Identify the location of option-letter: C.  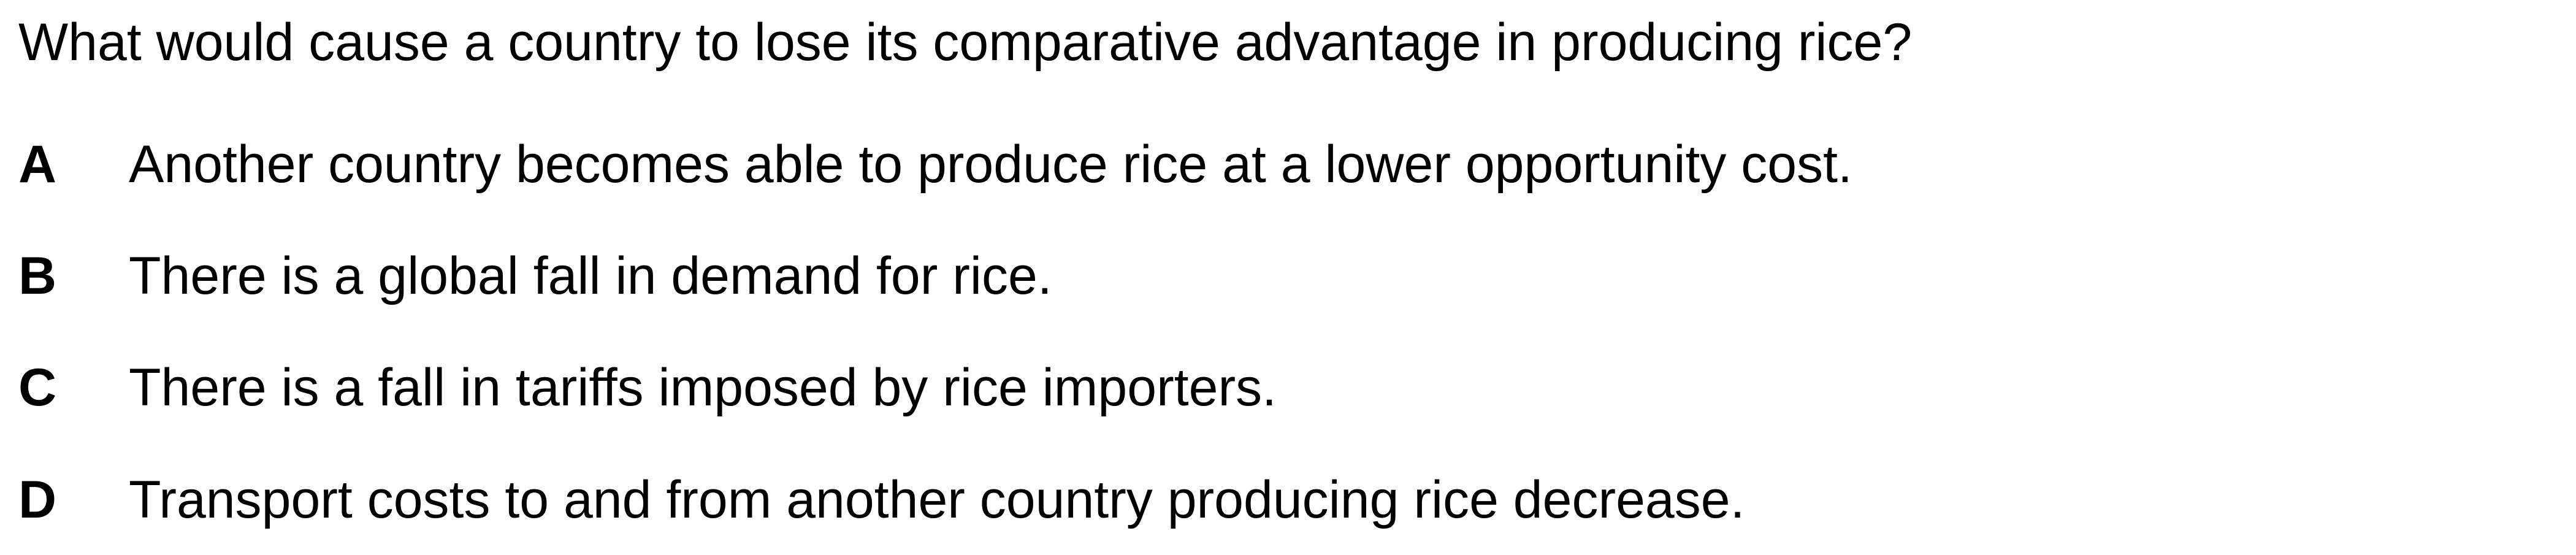
(37, 387).